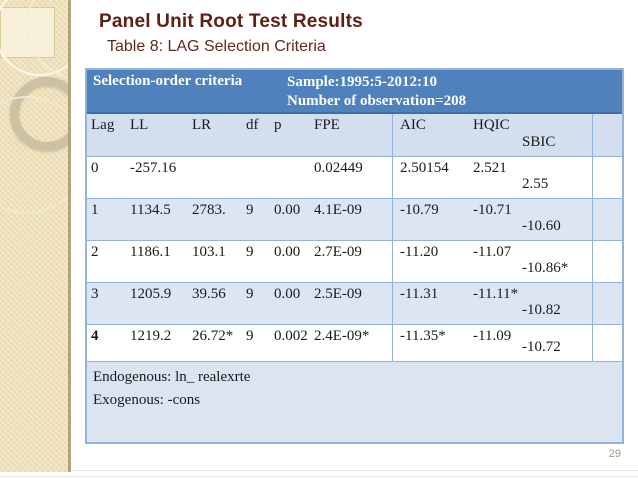  Describe the element at coordinates (255, 177) in the screenshot. I see `cell-df` at that location.